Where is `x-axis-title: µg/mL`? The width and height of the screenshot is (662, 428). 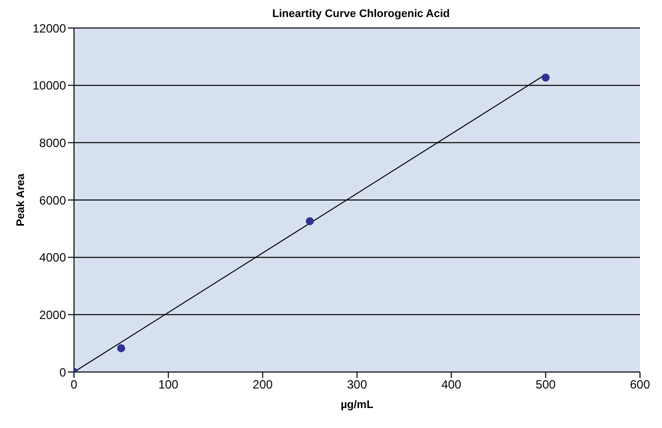
x-axis-title: µg/mL is located at coordinates (357, 404).